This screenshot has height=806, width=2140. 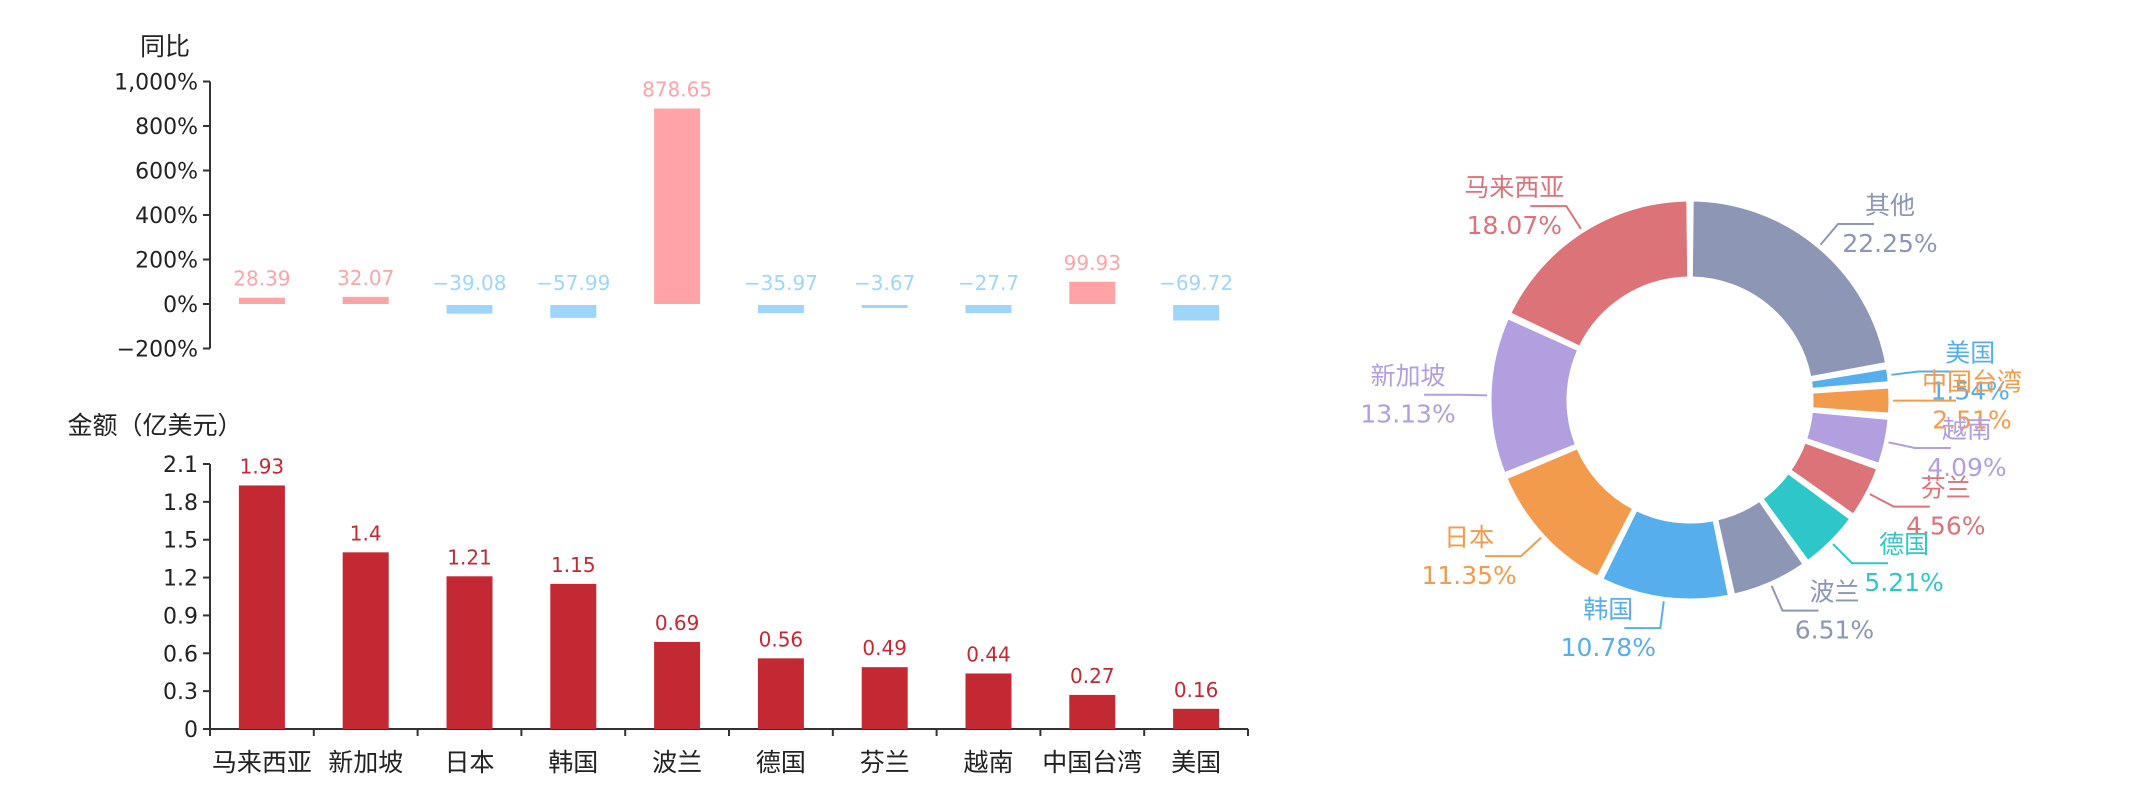 What do you see at coordinates (1092, 676) in the screenshot?
I see `amount-value-label: 0.27` at bounding box center [1092, 676].